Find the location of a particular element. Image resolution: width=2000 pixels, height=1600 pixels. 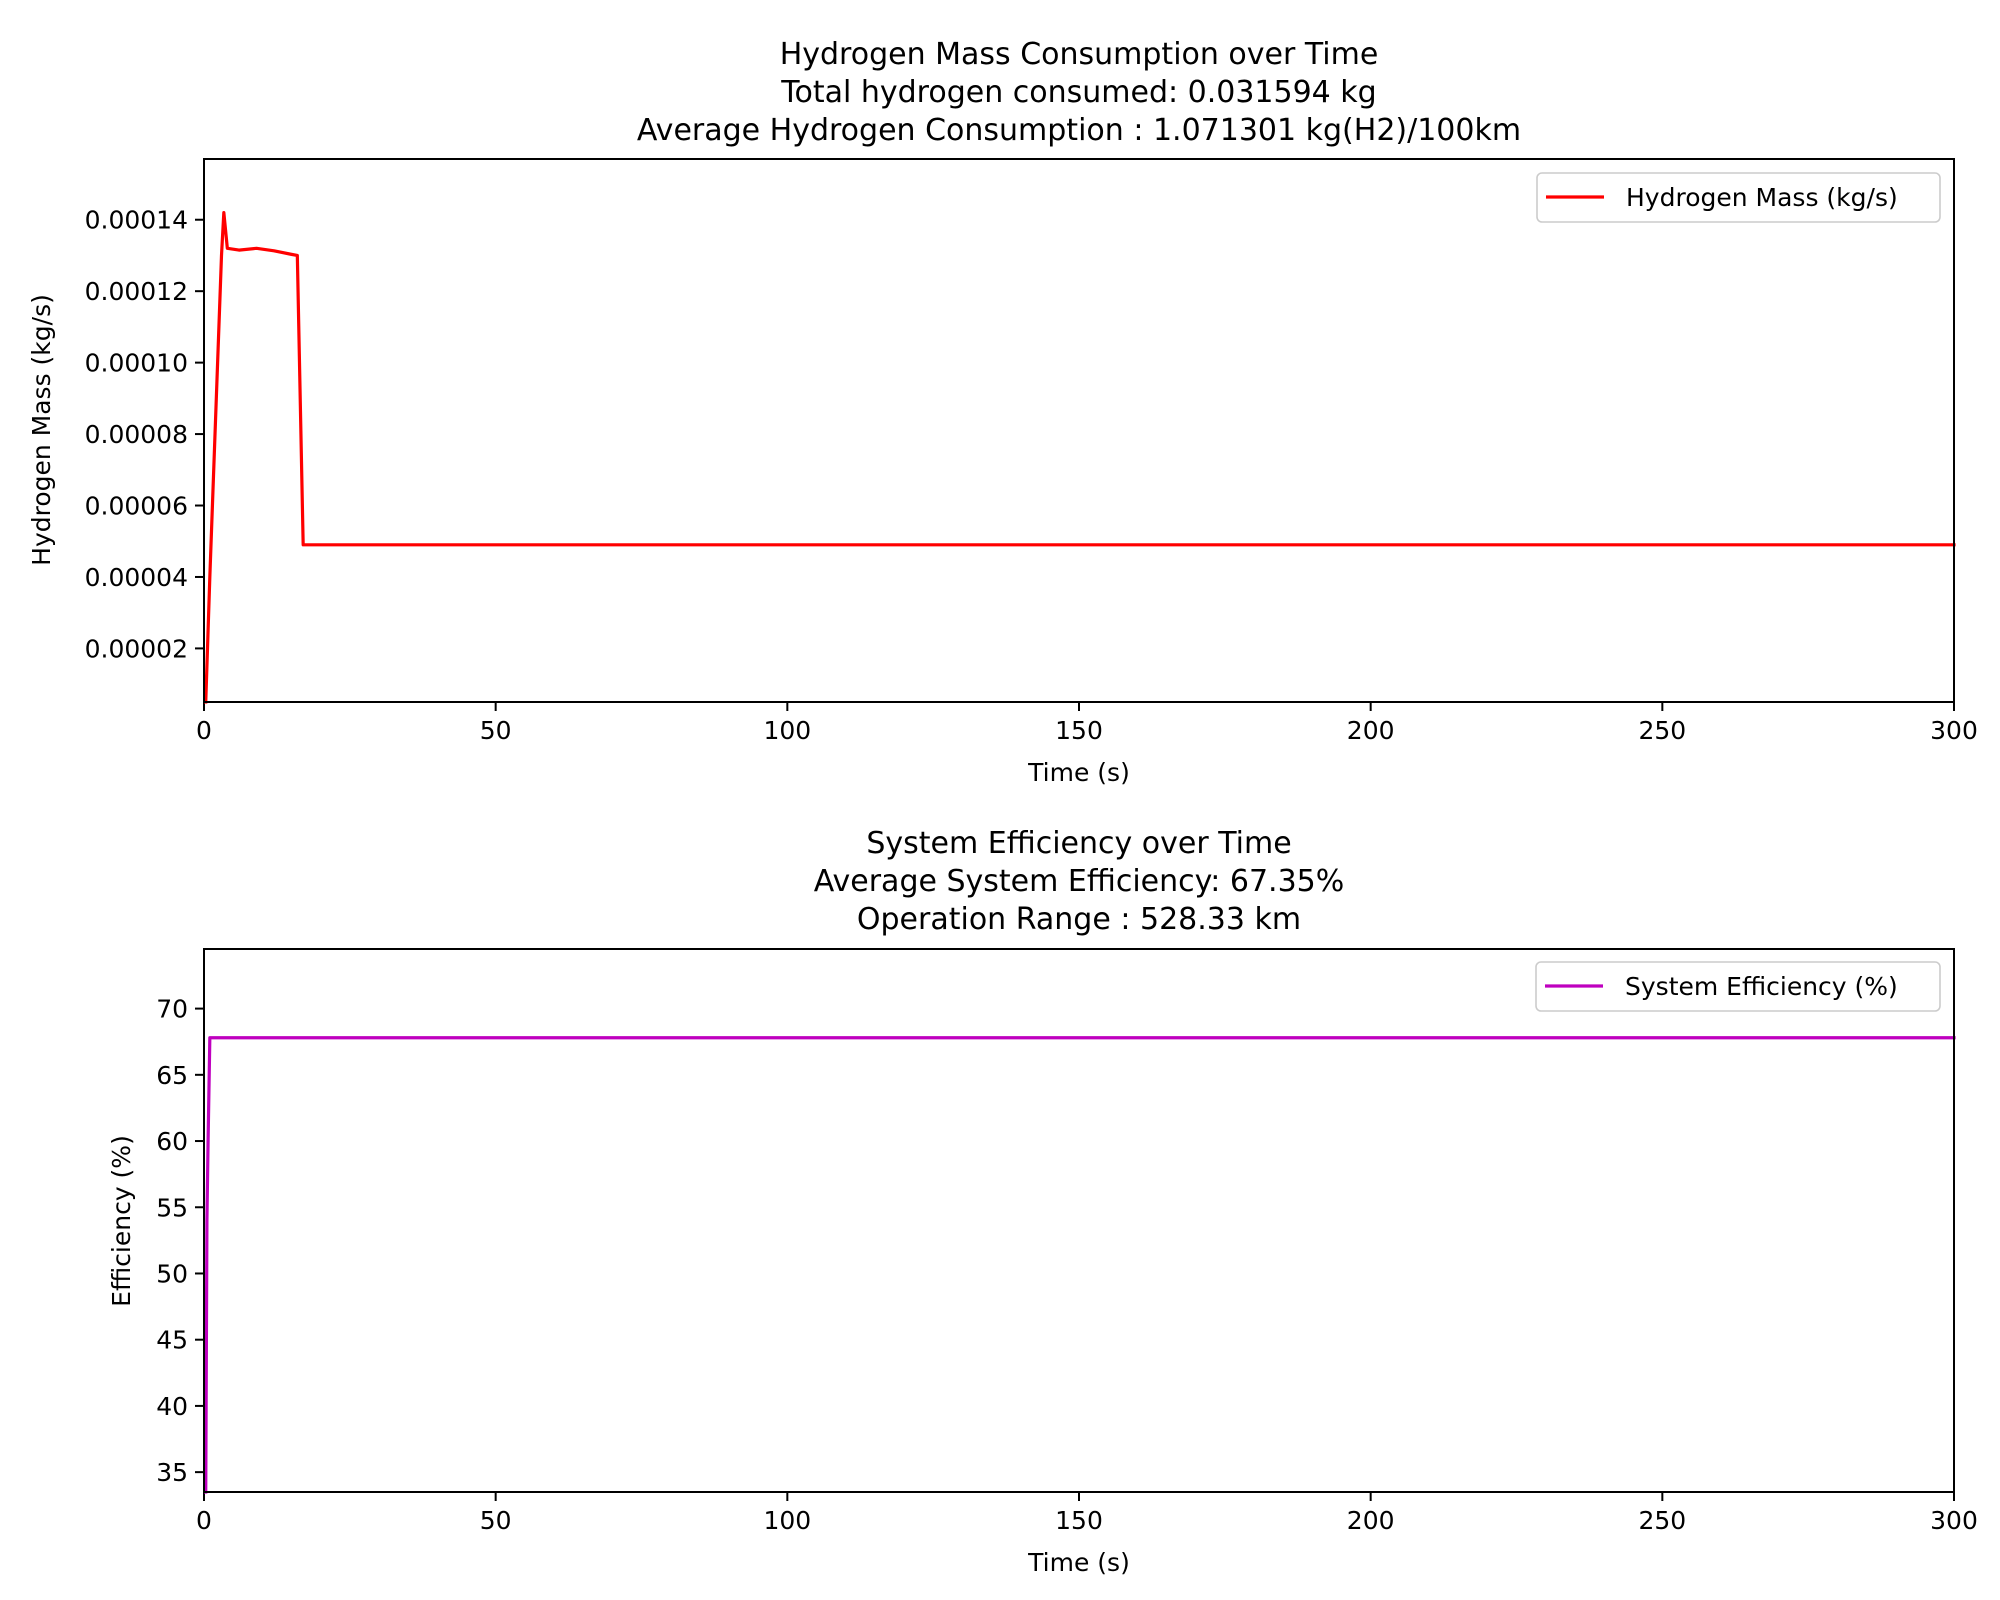

chart-2-x-tick-label: 0 is located at coordinates (204, 1520).